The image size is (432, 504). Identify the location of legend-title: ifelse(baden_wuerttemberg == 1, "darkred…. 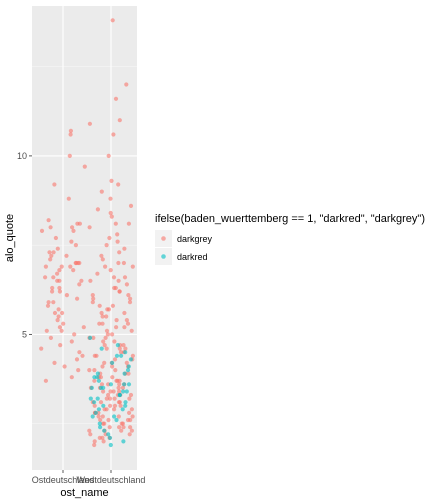
(290, 219).